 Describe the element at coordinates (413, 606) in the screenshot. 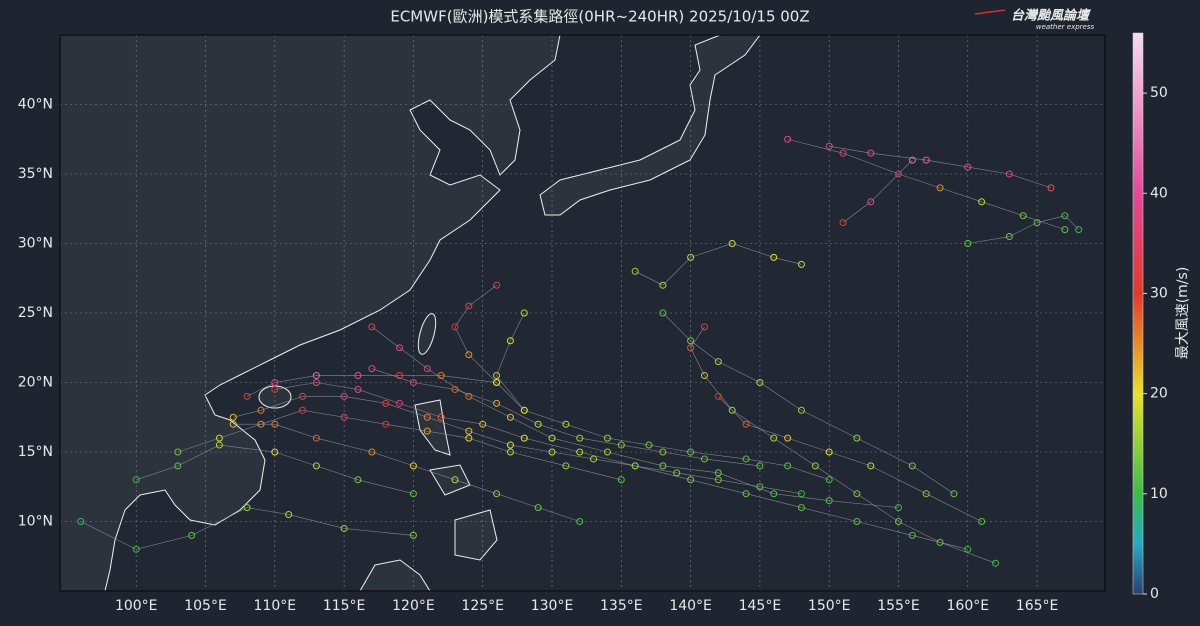

I see `x-tick-label: 120°E` at that location.